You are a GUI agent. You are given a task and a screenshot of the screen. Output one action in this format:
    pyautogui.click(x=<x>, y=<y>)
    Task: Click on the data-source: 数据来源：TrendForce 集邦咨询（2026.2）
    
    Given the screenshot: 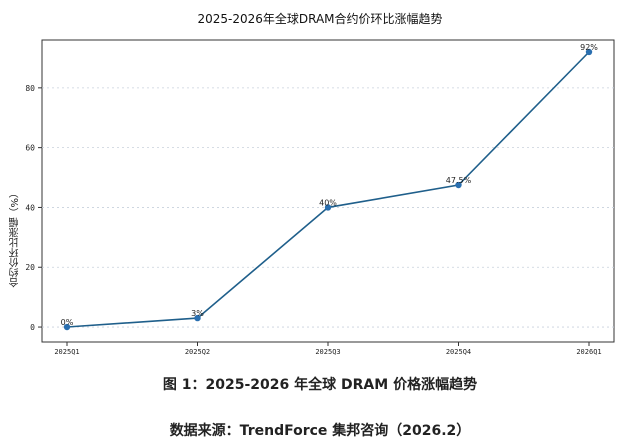 What is the action you would take?
    pyautogui.click(x=320, y=431)
    